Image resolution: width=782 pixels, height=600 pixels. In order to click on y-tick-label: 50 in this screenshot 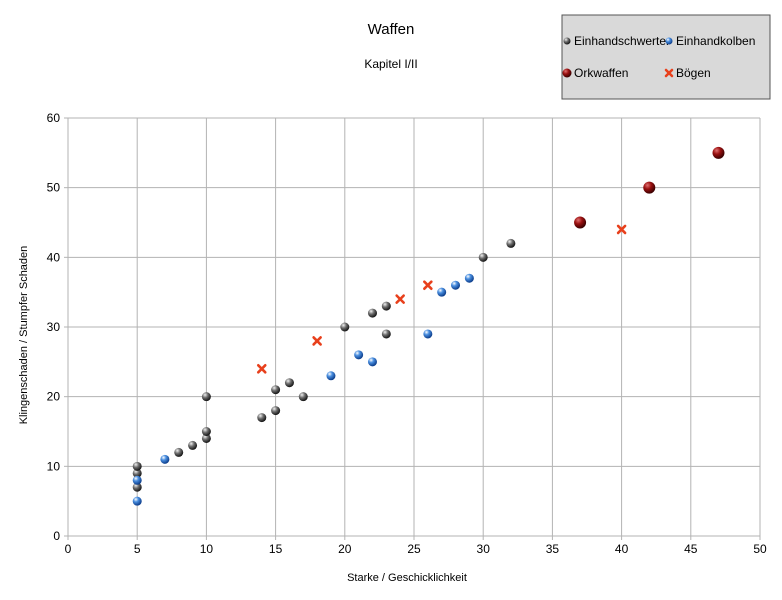, I will do `click(54, 188)`.